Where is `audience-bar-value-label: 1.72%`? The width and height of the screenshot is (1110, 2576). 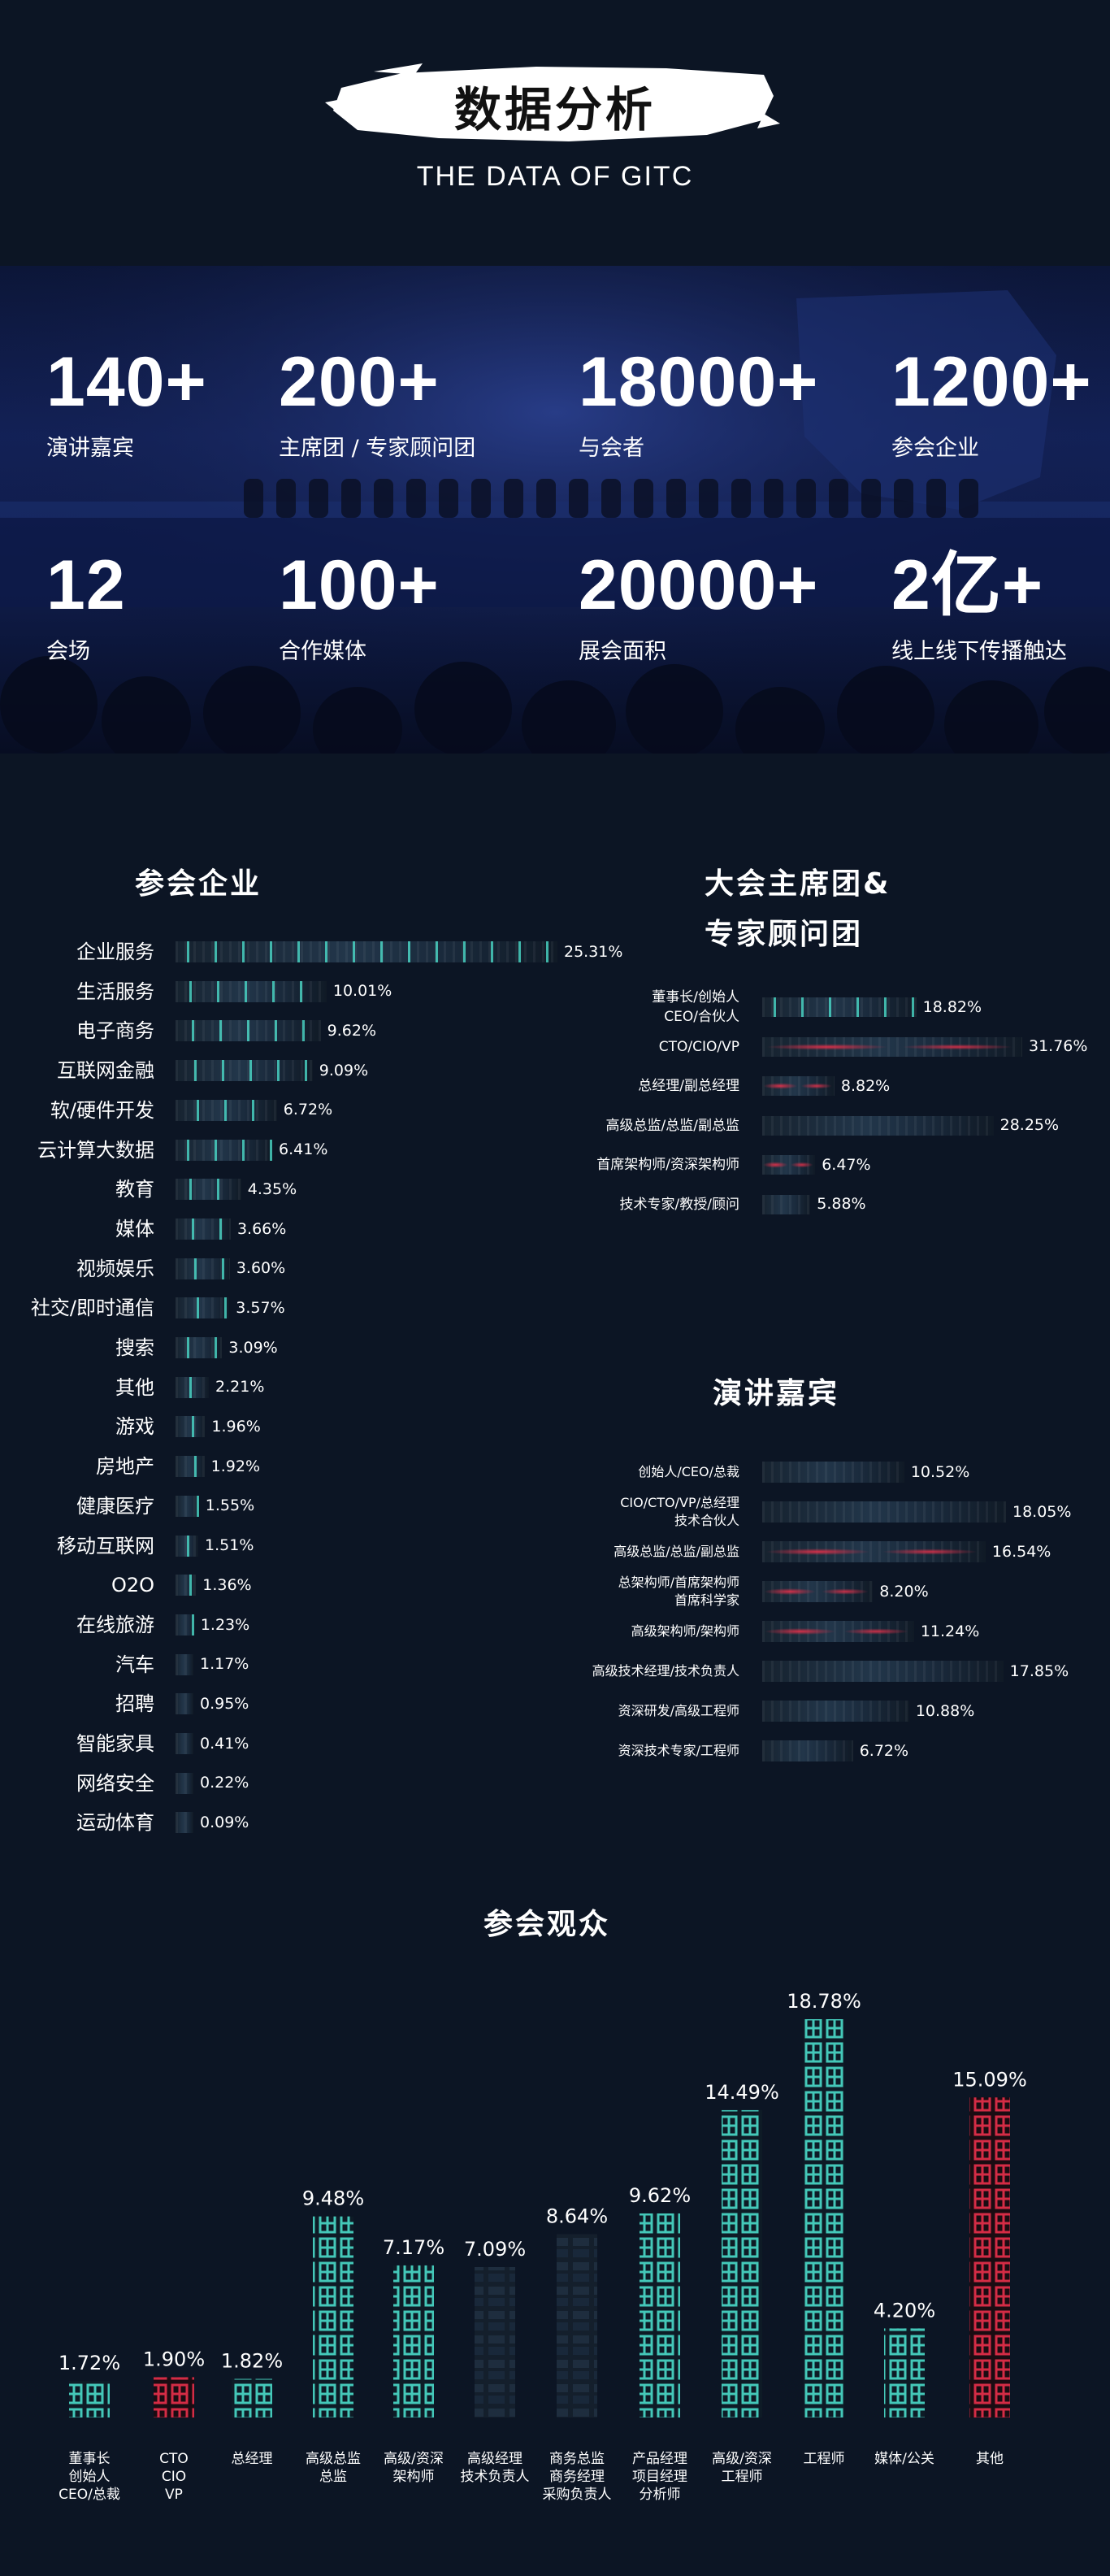
audience-bar-value-label: 1.72% is located at coordinates (89, 2363).